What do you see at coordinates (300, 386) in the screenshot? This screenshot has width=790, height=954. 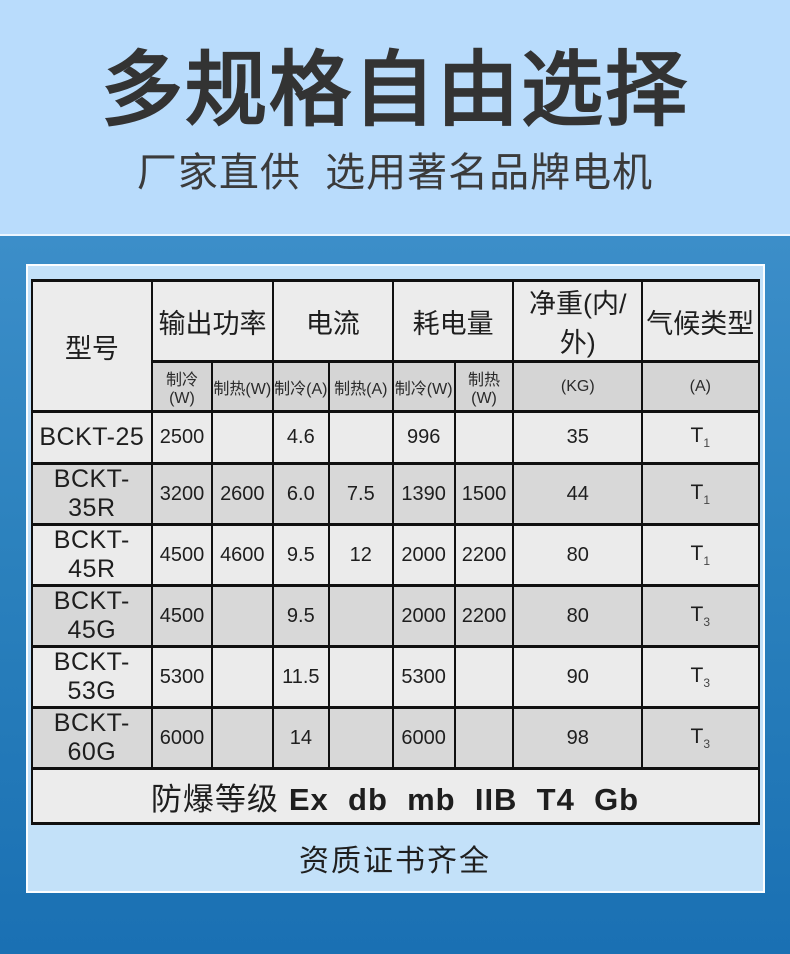 I see `subheader-cooling-a: 制冷(A)` at bounding box center [300, 386].